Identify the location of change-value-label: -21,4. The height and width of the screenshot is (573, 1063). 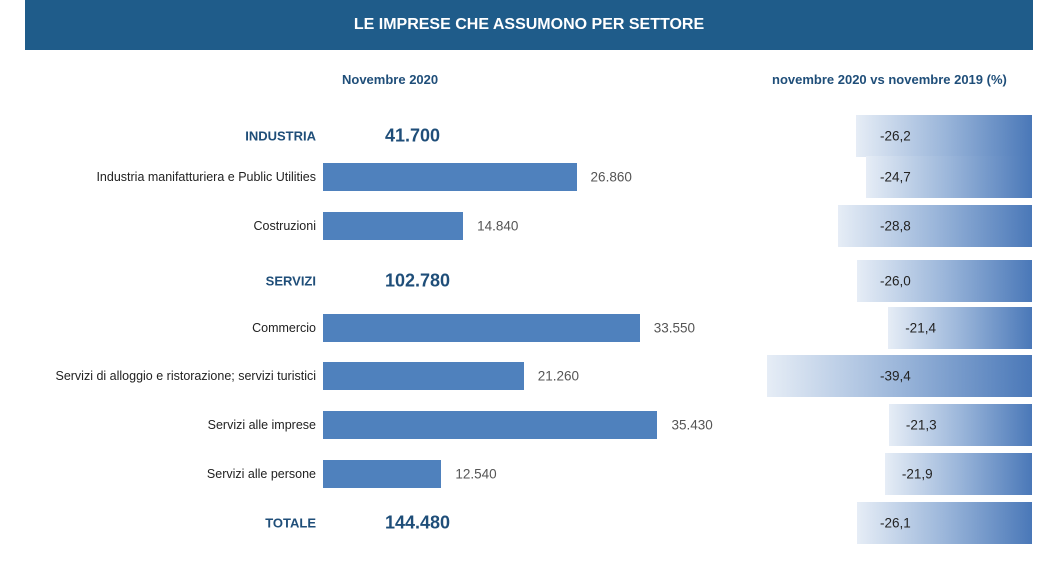
(920, 328).